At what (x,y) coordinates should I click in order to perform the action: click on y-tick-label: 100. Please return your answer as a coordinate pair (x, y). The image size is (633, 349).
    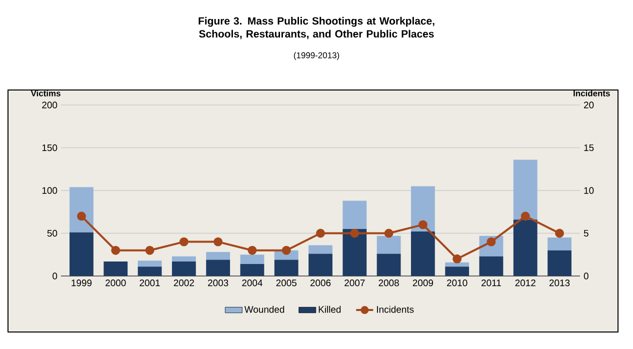
    Looking at the image, I should click on (50, 190).